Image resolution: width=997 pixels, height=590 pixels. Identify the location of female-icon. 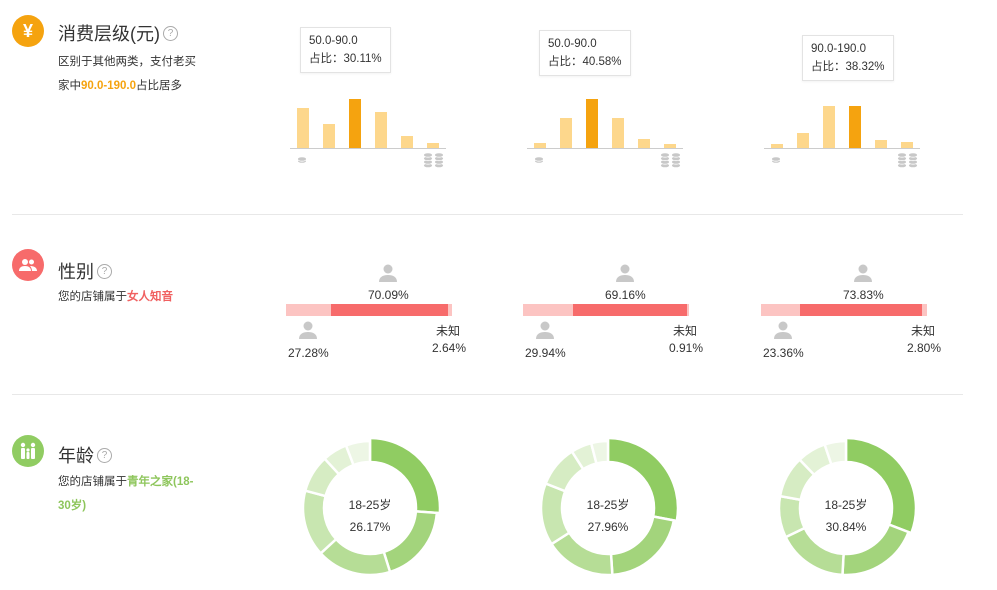
(863, 275).